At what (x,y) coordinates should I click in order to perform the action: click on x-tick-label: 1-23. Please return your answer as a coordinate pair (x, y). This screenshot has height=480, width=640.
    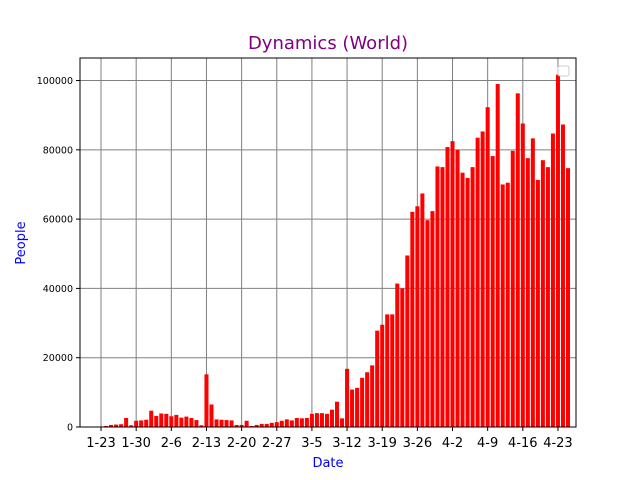
    Looking at the image, I should click on (101, 443).